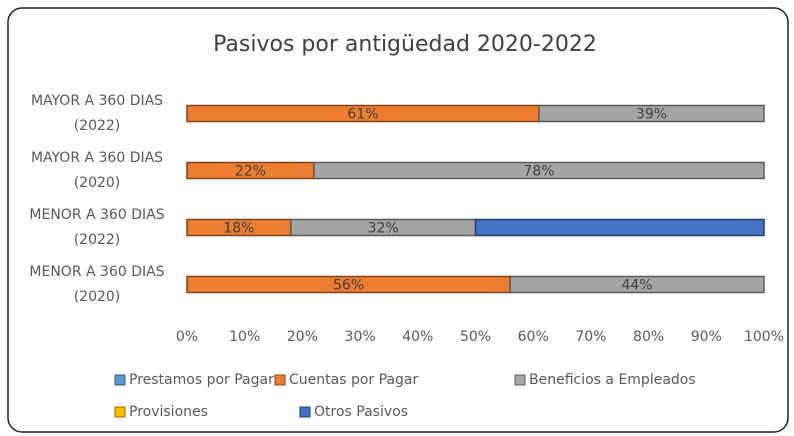 Image resolution: width=794 pixels, height=436 pixels. What do you see at coordinates (764, 337) in the screenshot?
I see `x-tick-label: 100%` at bounding box center [764, 337].